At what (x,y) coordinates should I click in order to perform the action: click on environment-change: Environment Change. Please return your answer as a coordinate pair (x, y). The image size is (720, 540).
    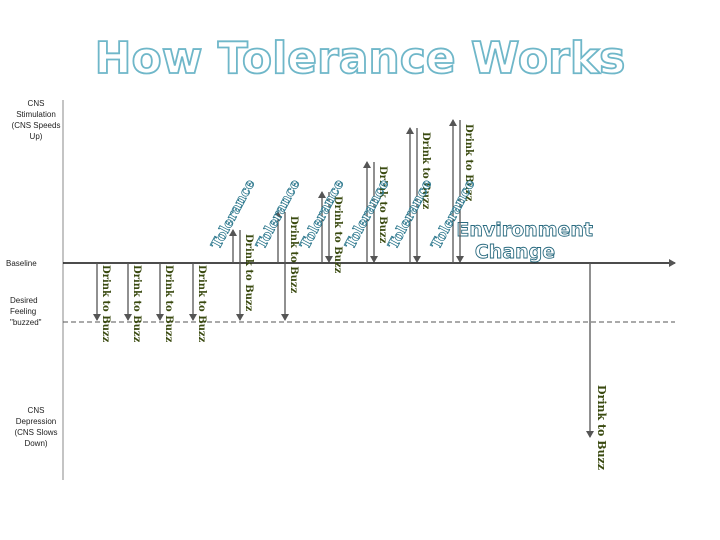
    Looking at the image, I should click on (527, 241).